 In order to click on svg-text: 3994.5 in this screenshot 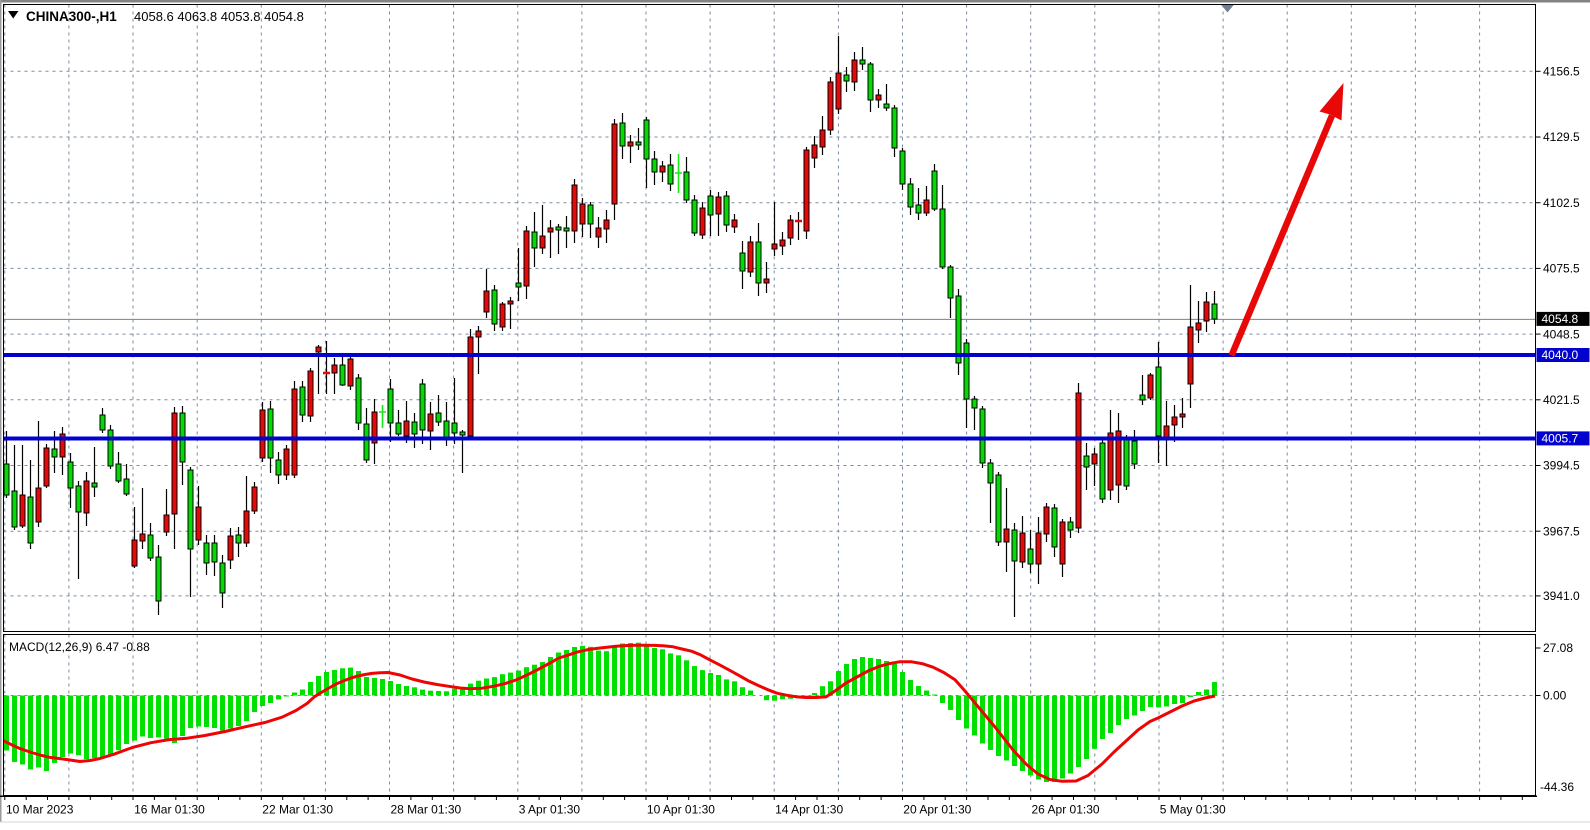, I will do `click(1561, 466)`.